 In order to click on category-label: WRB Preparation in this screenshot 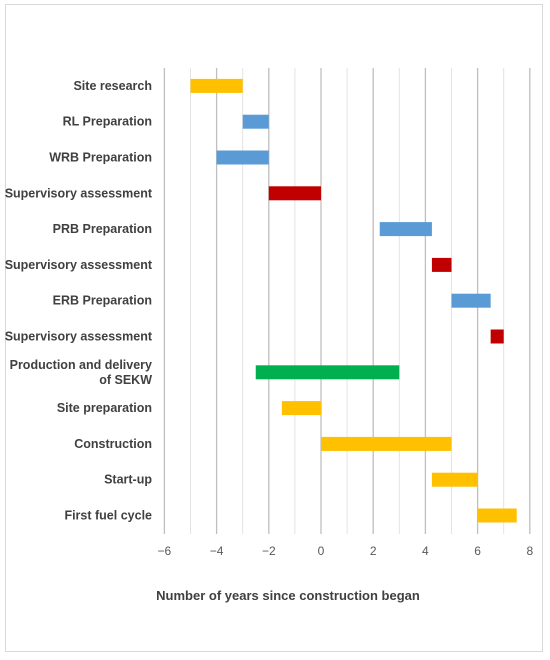, I will do `click(100, 158)`.